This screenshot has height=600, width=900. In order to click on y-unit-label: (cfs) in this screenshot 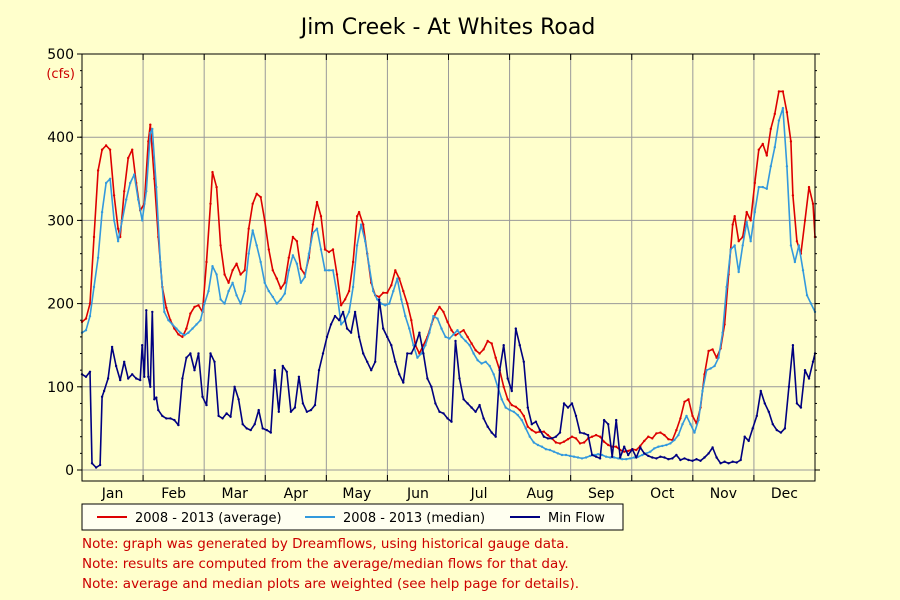, I will do `click(60, 74)`.